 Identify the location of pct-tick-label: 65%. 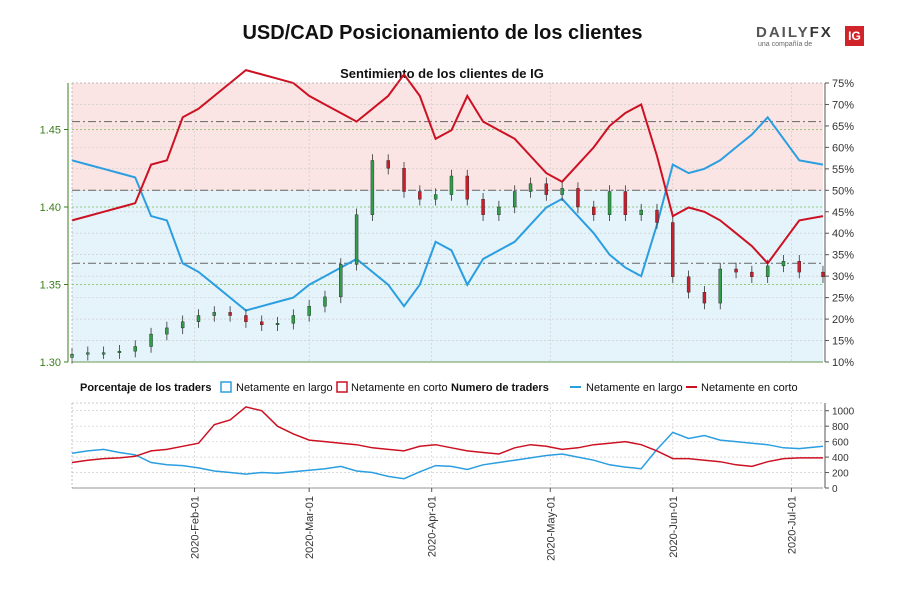
(843, 127).